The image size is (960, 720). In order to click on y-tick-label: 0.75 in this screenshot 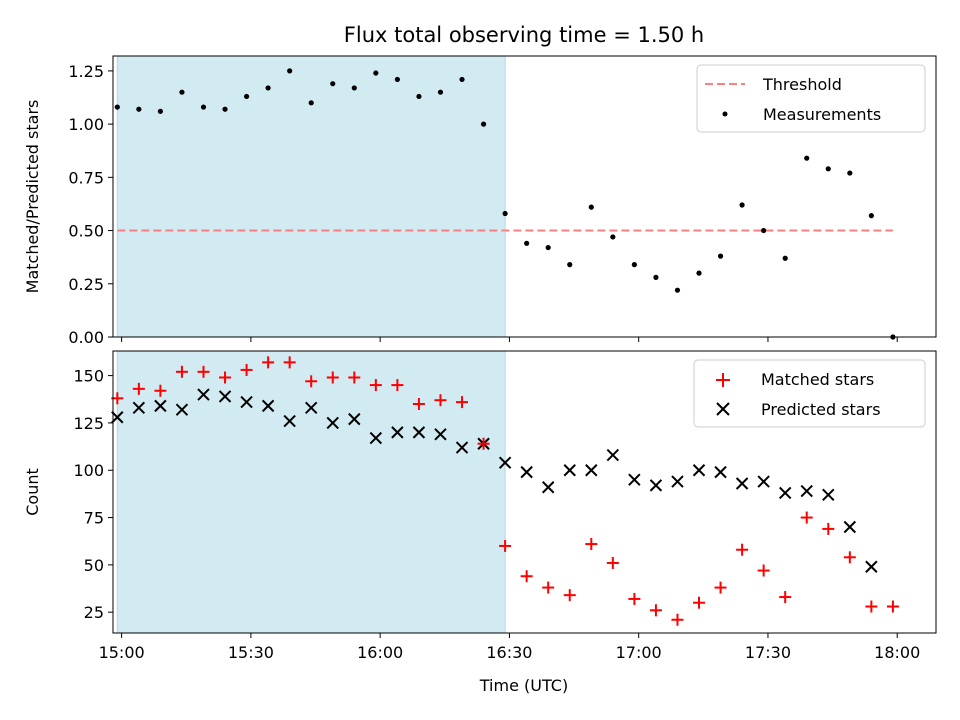, I will do `click(86, 177)`.